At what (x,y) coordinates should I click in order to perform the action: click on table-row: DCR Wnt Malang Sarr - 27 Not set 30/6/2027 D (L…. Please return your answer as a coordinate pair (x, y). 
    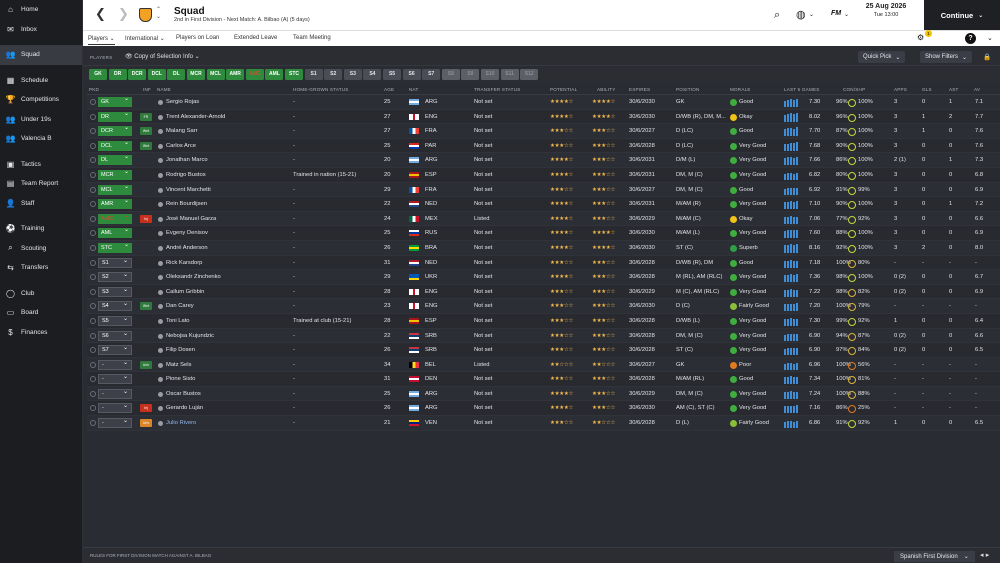
    Looking at the image, I should click on (543, 131).